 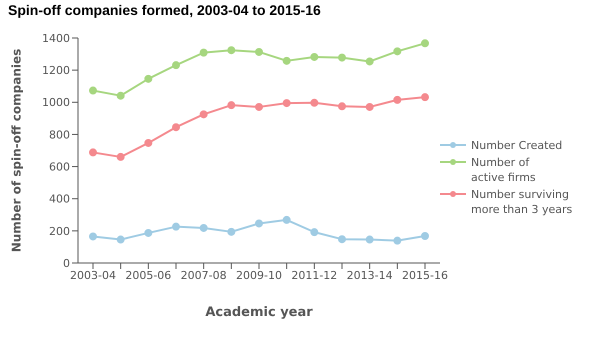 What do you see at coordinates (59, 199) in the screenshot?
I see `y-tick-label: 400` at bounding box center [59, 199].